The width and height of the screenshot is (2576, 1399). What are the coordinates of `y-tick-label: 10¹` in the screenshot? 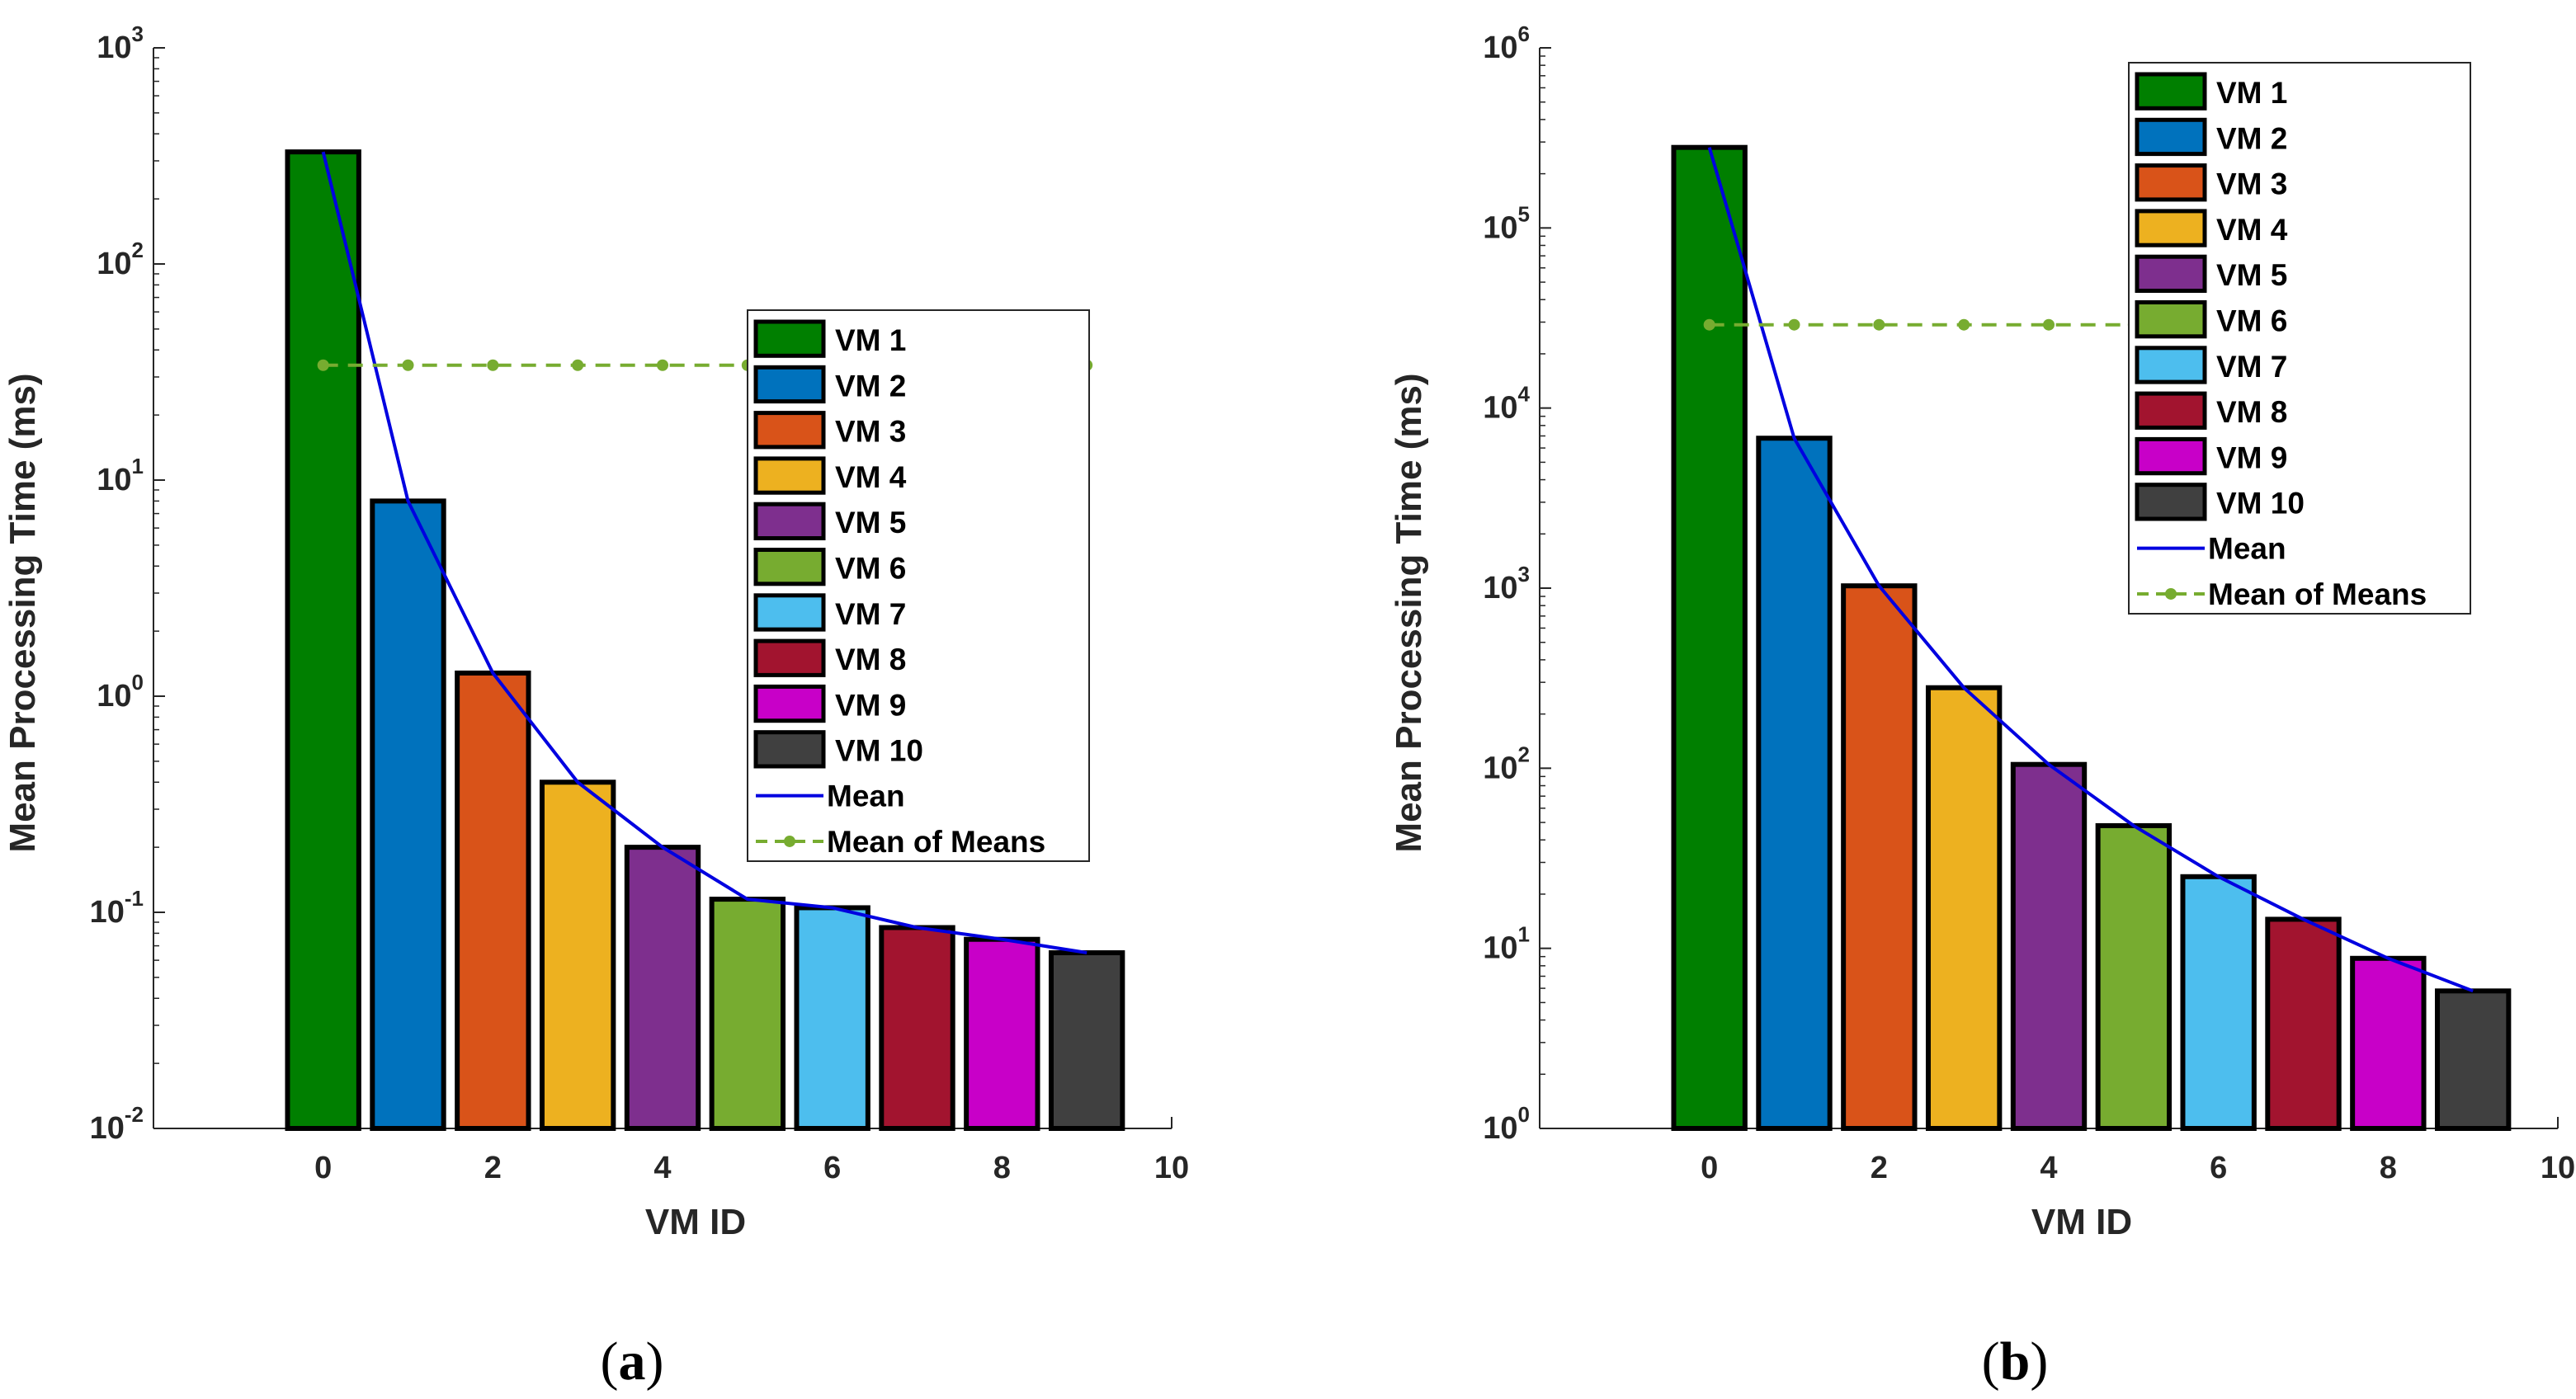 It's located at (121, 475).